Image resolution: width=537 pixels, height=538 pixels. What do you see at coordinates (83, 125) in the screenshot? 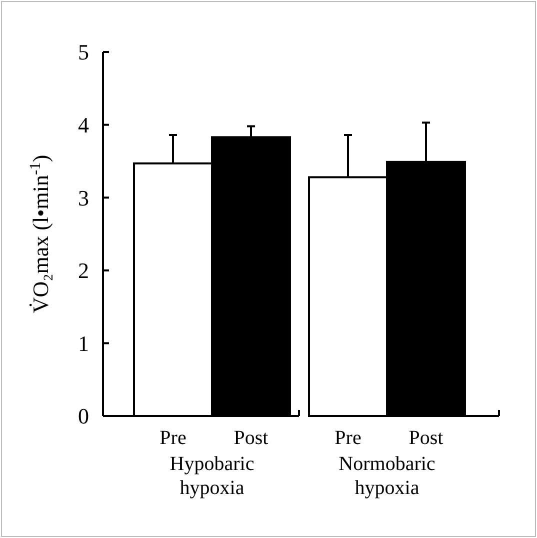
I see `y-tick-label: 4` at bounding box center [83, 125].